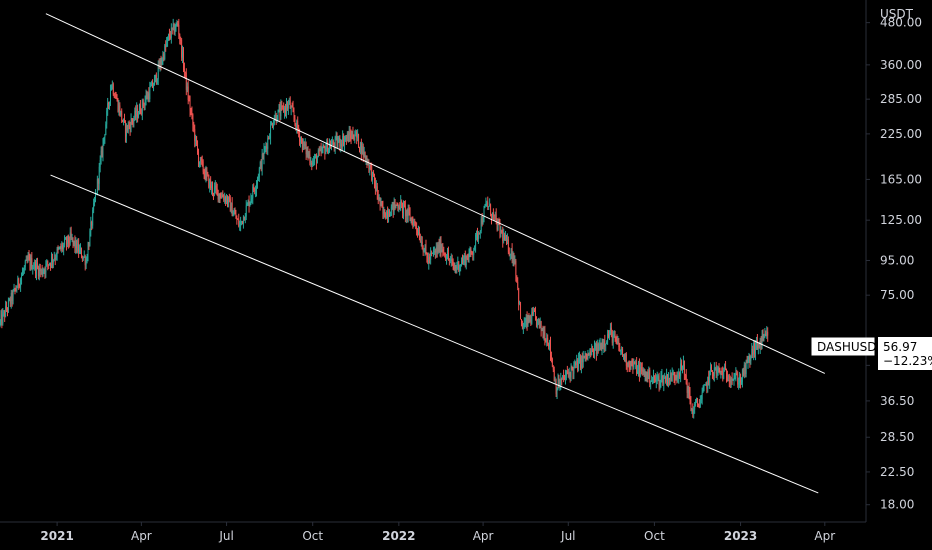  Describe the element at coordinates (871, 353) in the screenshot. I see `symbol-price-tag: DASHUSDT 56.97 −12.23%` at that location.